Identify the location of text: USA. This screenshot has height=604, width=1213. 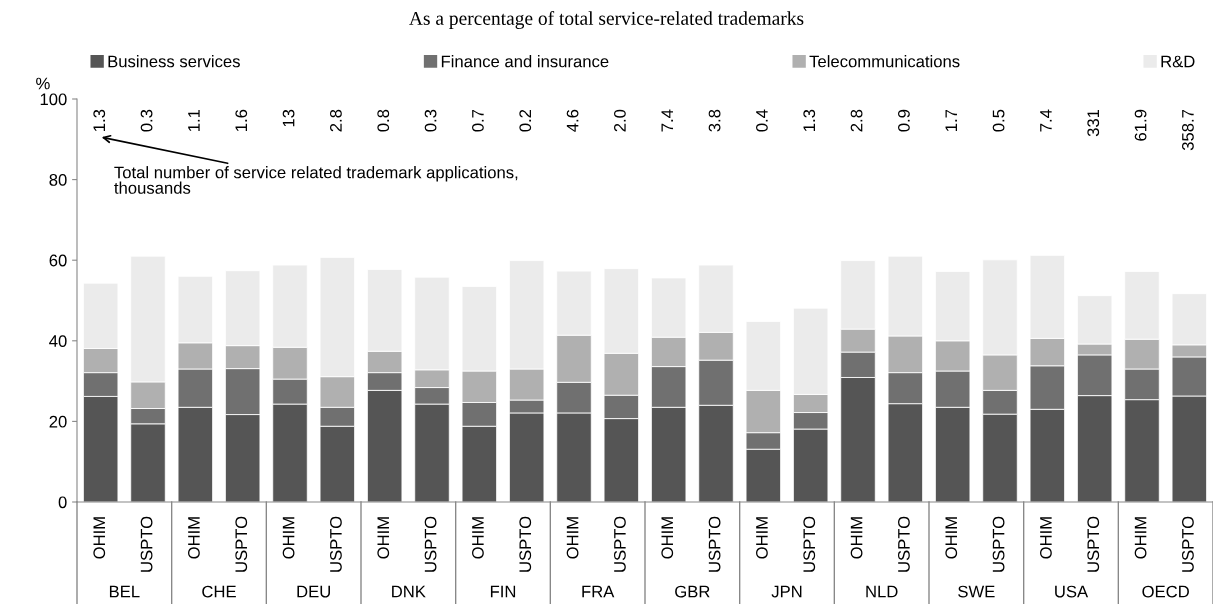
(1072, 591).